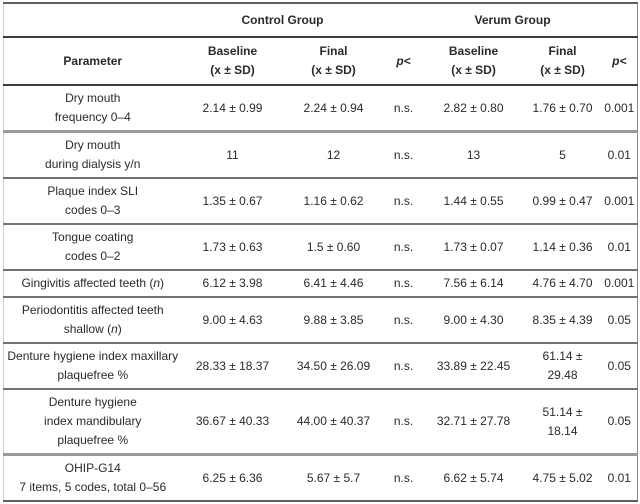 Image resolution: width=640 pixels, height=504 pixels. I want to click on verum-final-cell: 51.14 ±18.14, so click(562, 421).